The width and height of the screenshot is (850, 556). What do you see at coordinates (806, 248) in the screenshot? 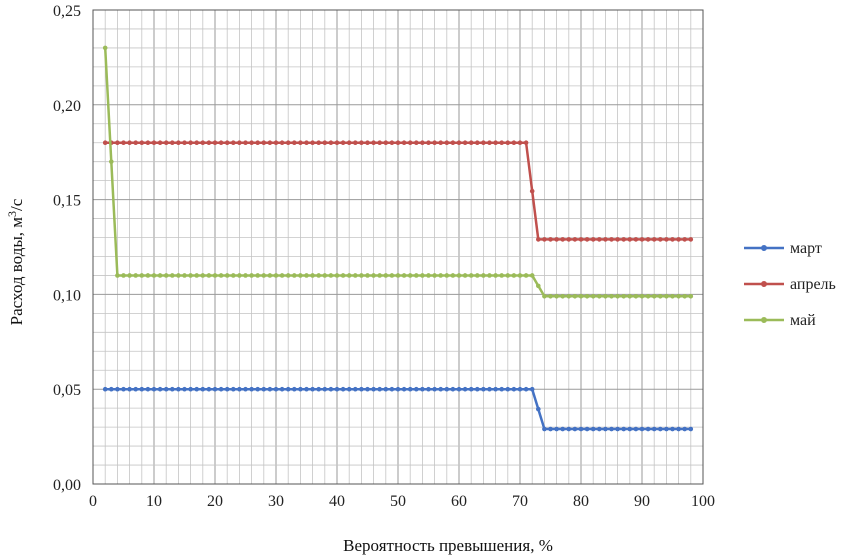
I see `legend-label: март` at bounding box center [806, 248].